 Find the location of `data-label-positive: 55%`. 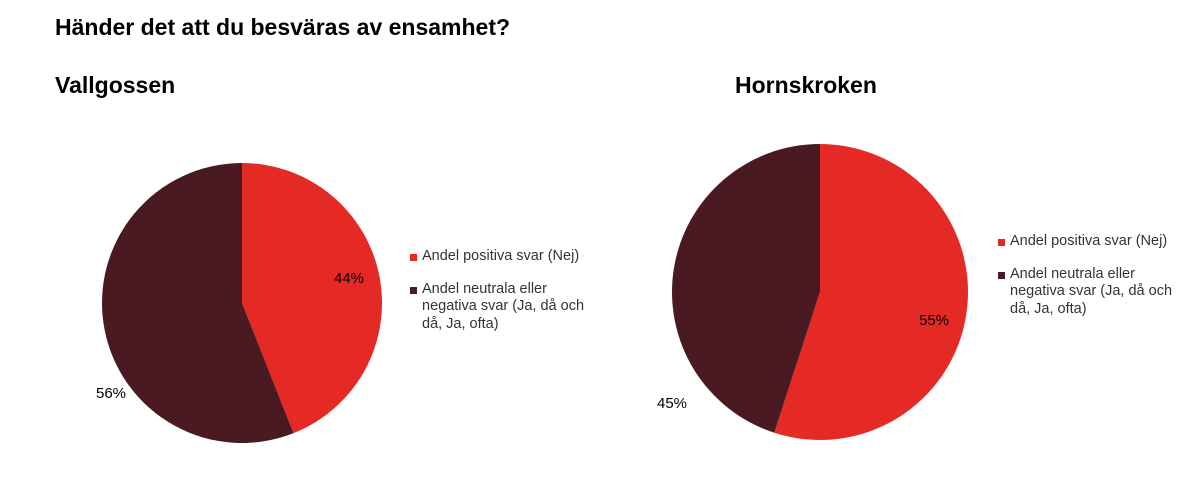

data-label-positive: 55% is located at coordinates (934, 320).